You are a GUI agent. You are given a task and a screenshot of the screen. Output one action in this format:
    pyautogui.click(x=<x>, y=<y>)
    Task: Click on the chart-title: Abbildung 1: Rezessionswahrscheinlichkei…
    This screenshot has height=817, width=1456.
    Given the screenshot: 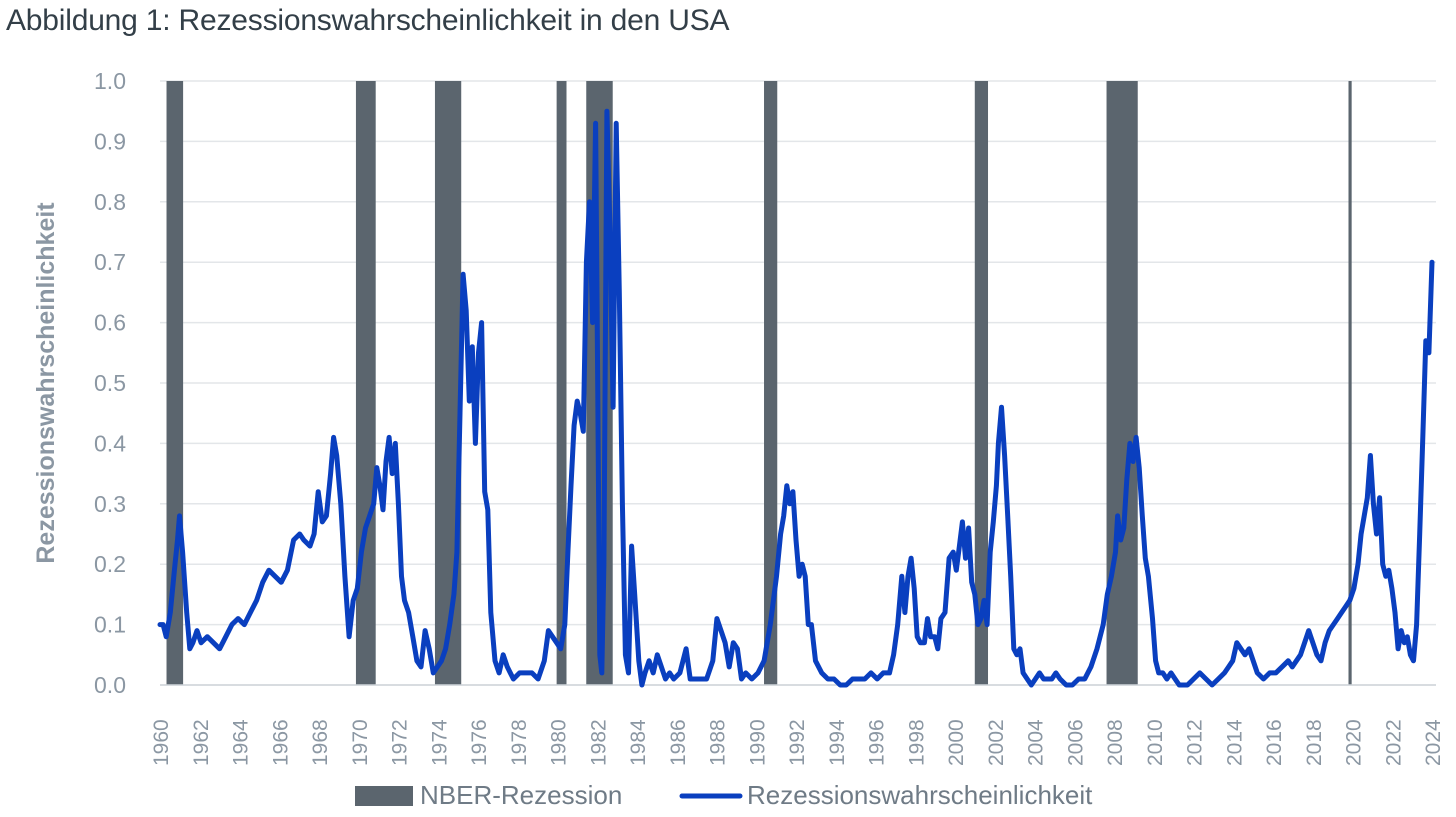 What is the action you would take?
    pyautogui.click(x=368, y=20)
    